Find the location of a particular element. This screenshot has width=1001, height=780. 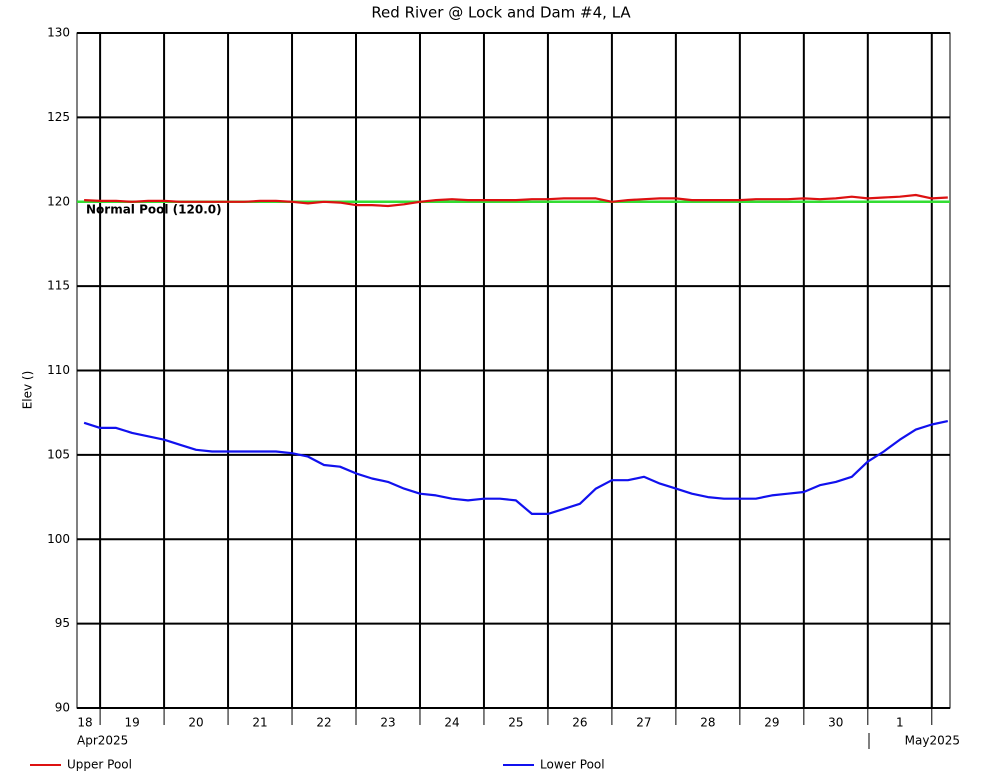

y-tick-label: 110 is located at coordinates (58, 370).